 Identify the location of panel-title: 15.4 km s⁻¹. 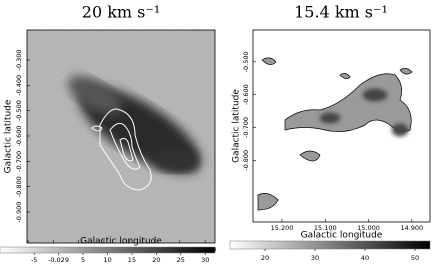
(341, 12).